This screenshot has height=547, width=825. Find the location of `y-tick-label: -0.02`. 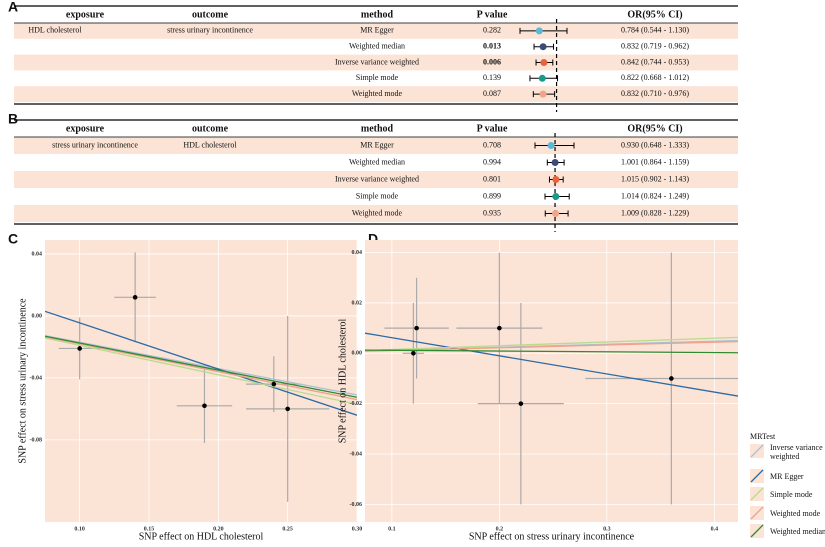

y-tick-label: -0.02 is located at coordinates (356, 404).